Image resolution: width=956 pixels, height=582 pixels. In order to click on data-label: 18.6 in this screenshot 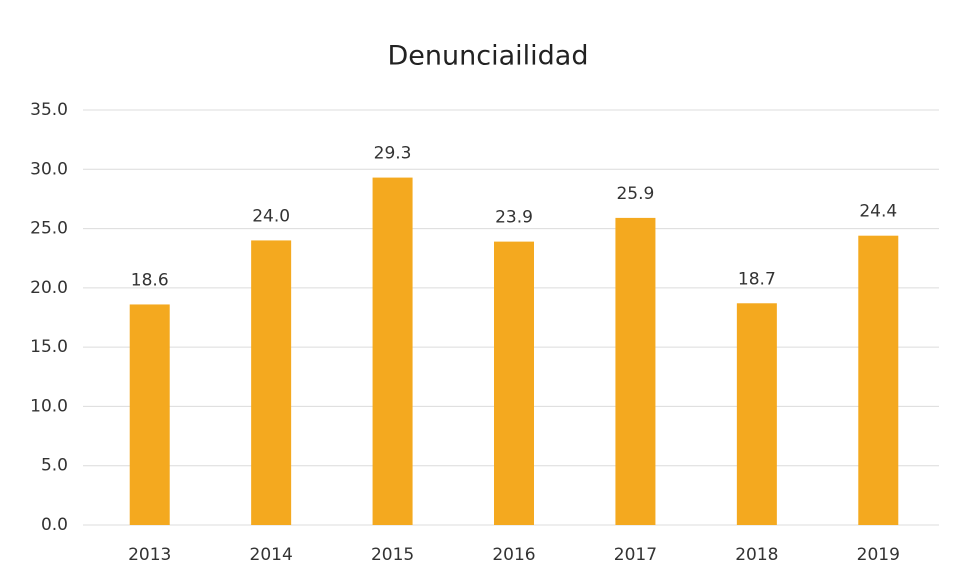, I will do `click(150, 280)`.